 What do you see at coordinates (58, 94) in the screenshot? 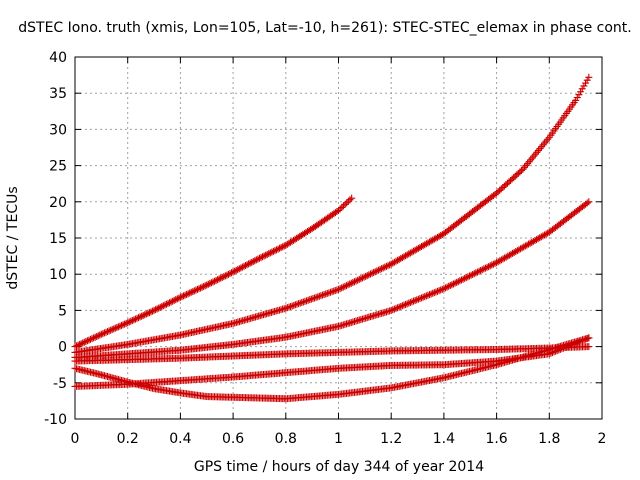
I see `y-tick-label: 35` at bounding box center [58, 94].